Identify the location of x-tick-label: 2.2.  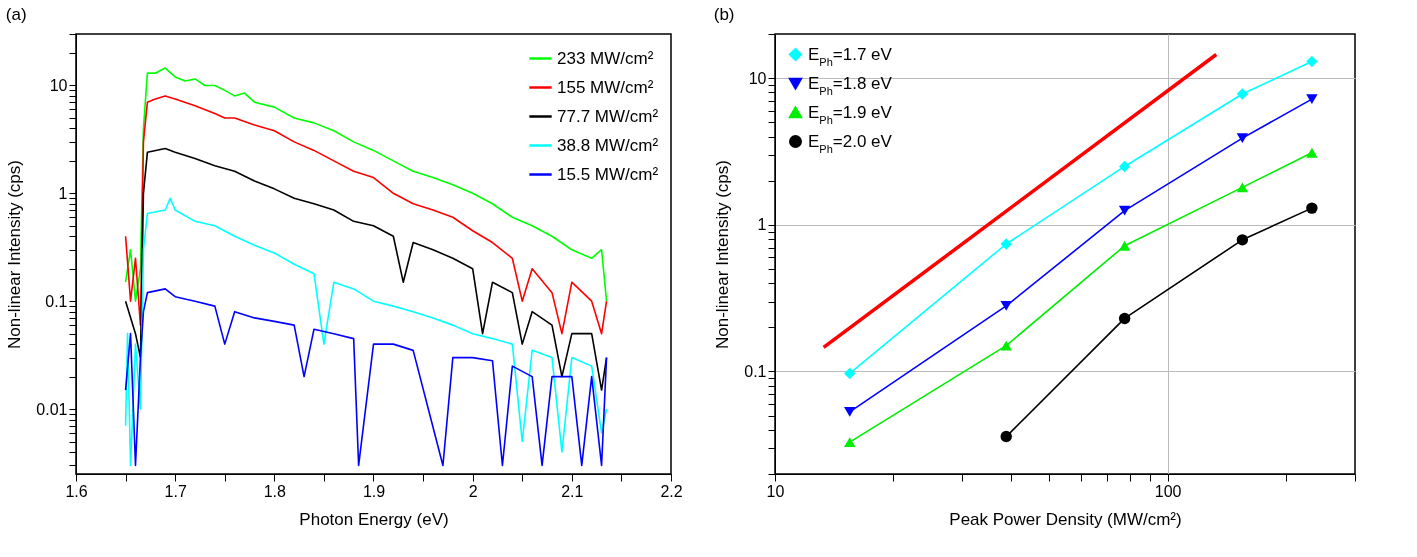
(671, 491).